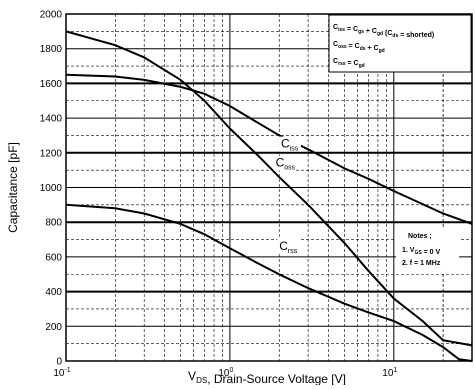  What do you see at coordinates (13, 187) in the screenshot?
I see `y-axis-label: Capacitance [pF]` at bounding box center [13, 187].